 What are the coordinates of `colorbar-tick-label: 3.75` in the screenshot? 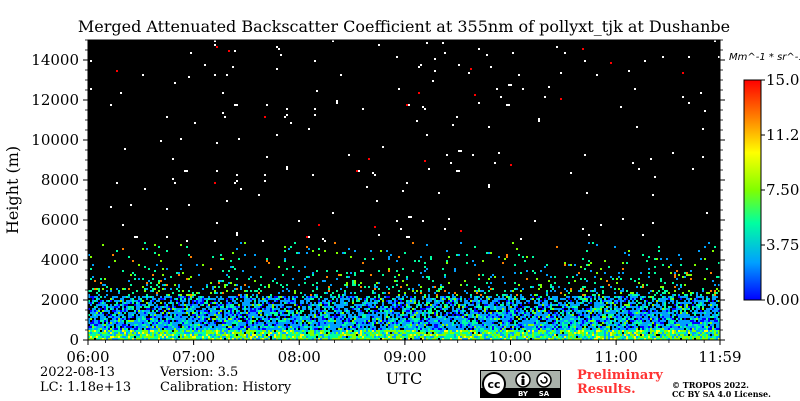 It's located at (782, 245).